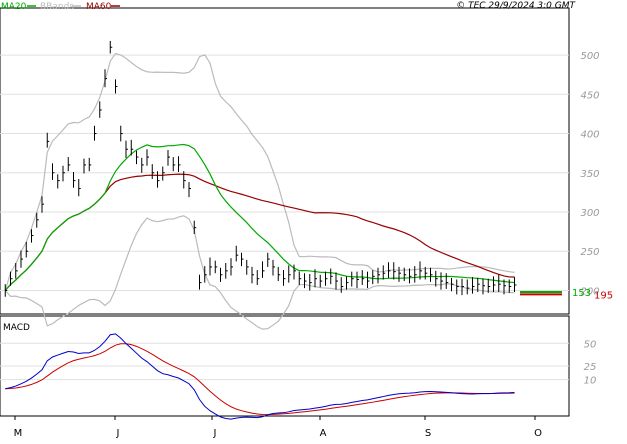  I want to click on y-tick-label: 450, so click(589, 95).